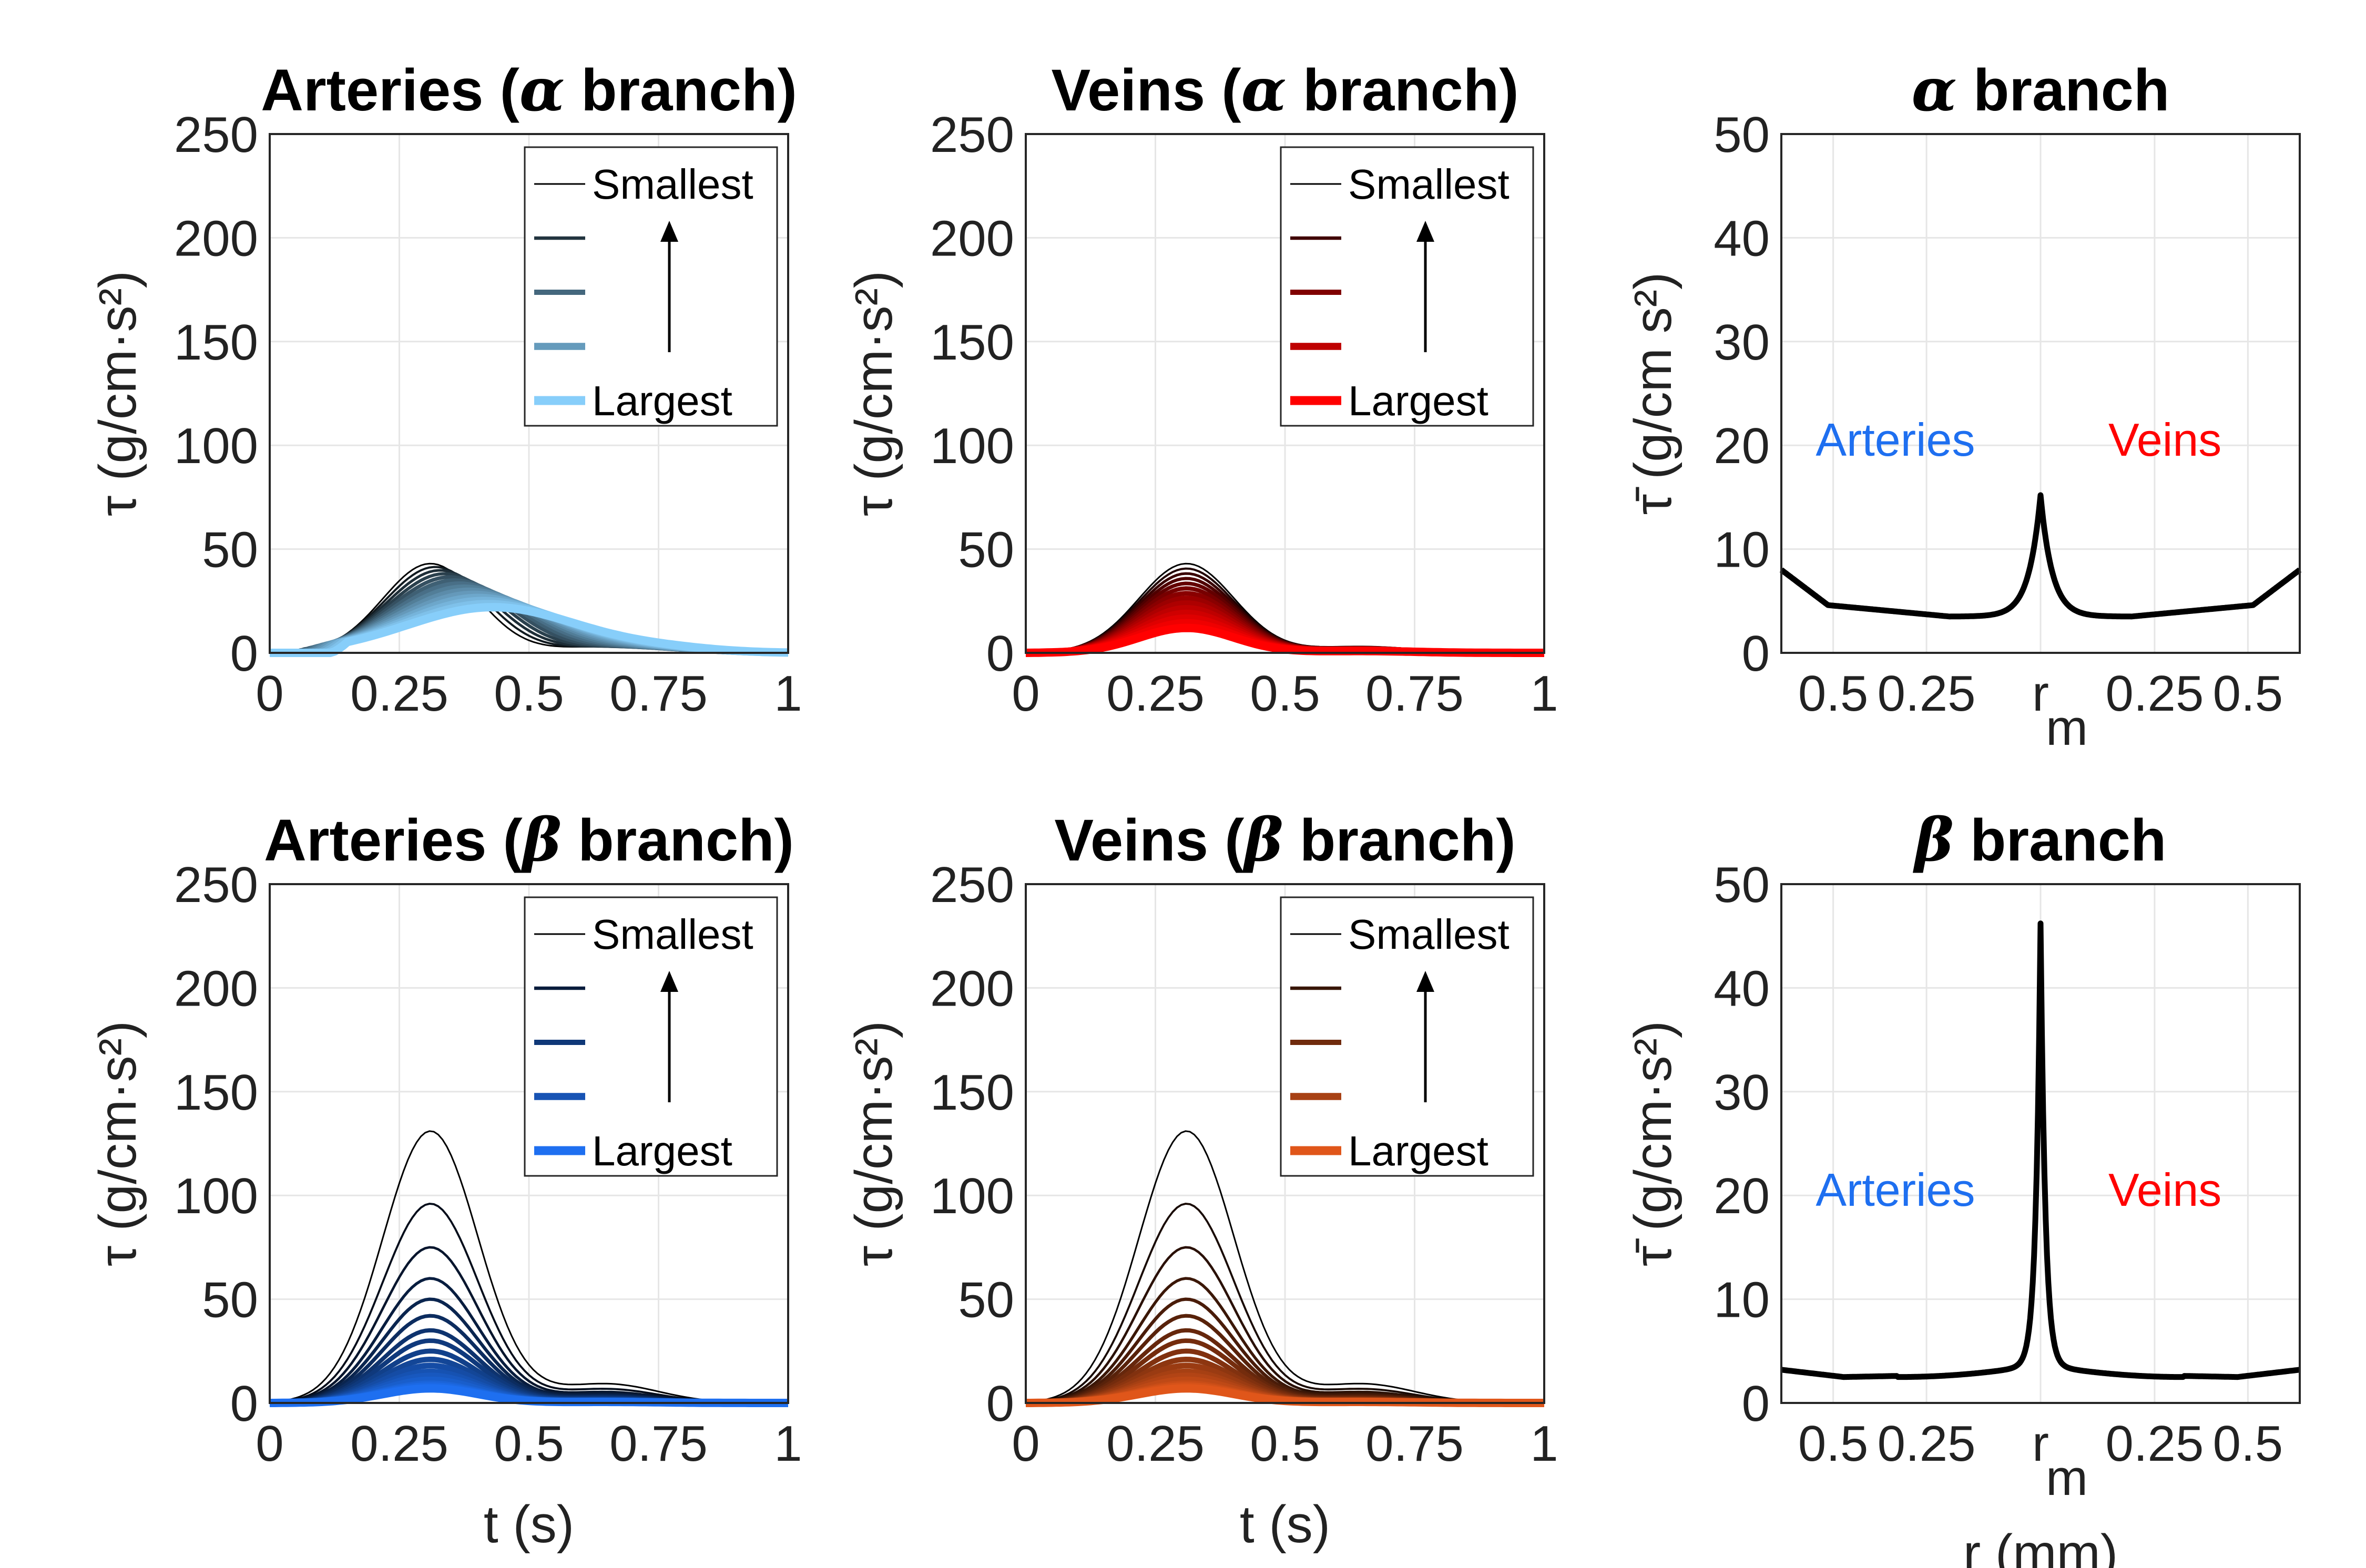  I want to click on profile-line, so click(2040, 556).